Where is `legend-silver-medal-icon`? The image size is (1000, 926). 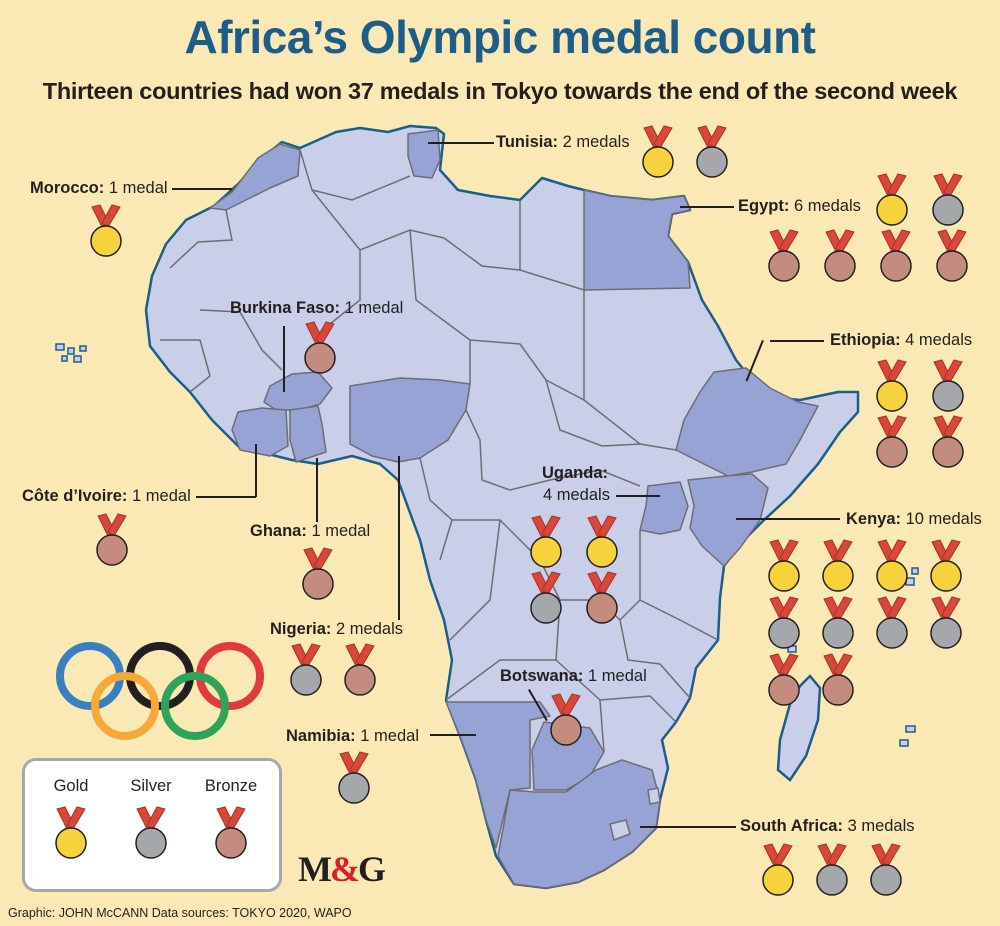
legend-silver-medal-icon is located at coordinates (151, 833).